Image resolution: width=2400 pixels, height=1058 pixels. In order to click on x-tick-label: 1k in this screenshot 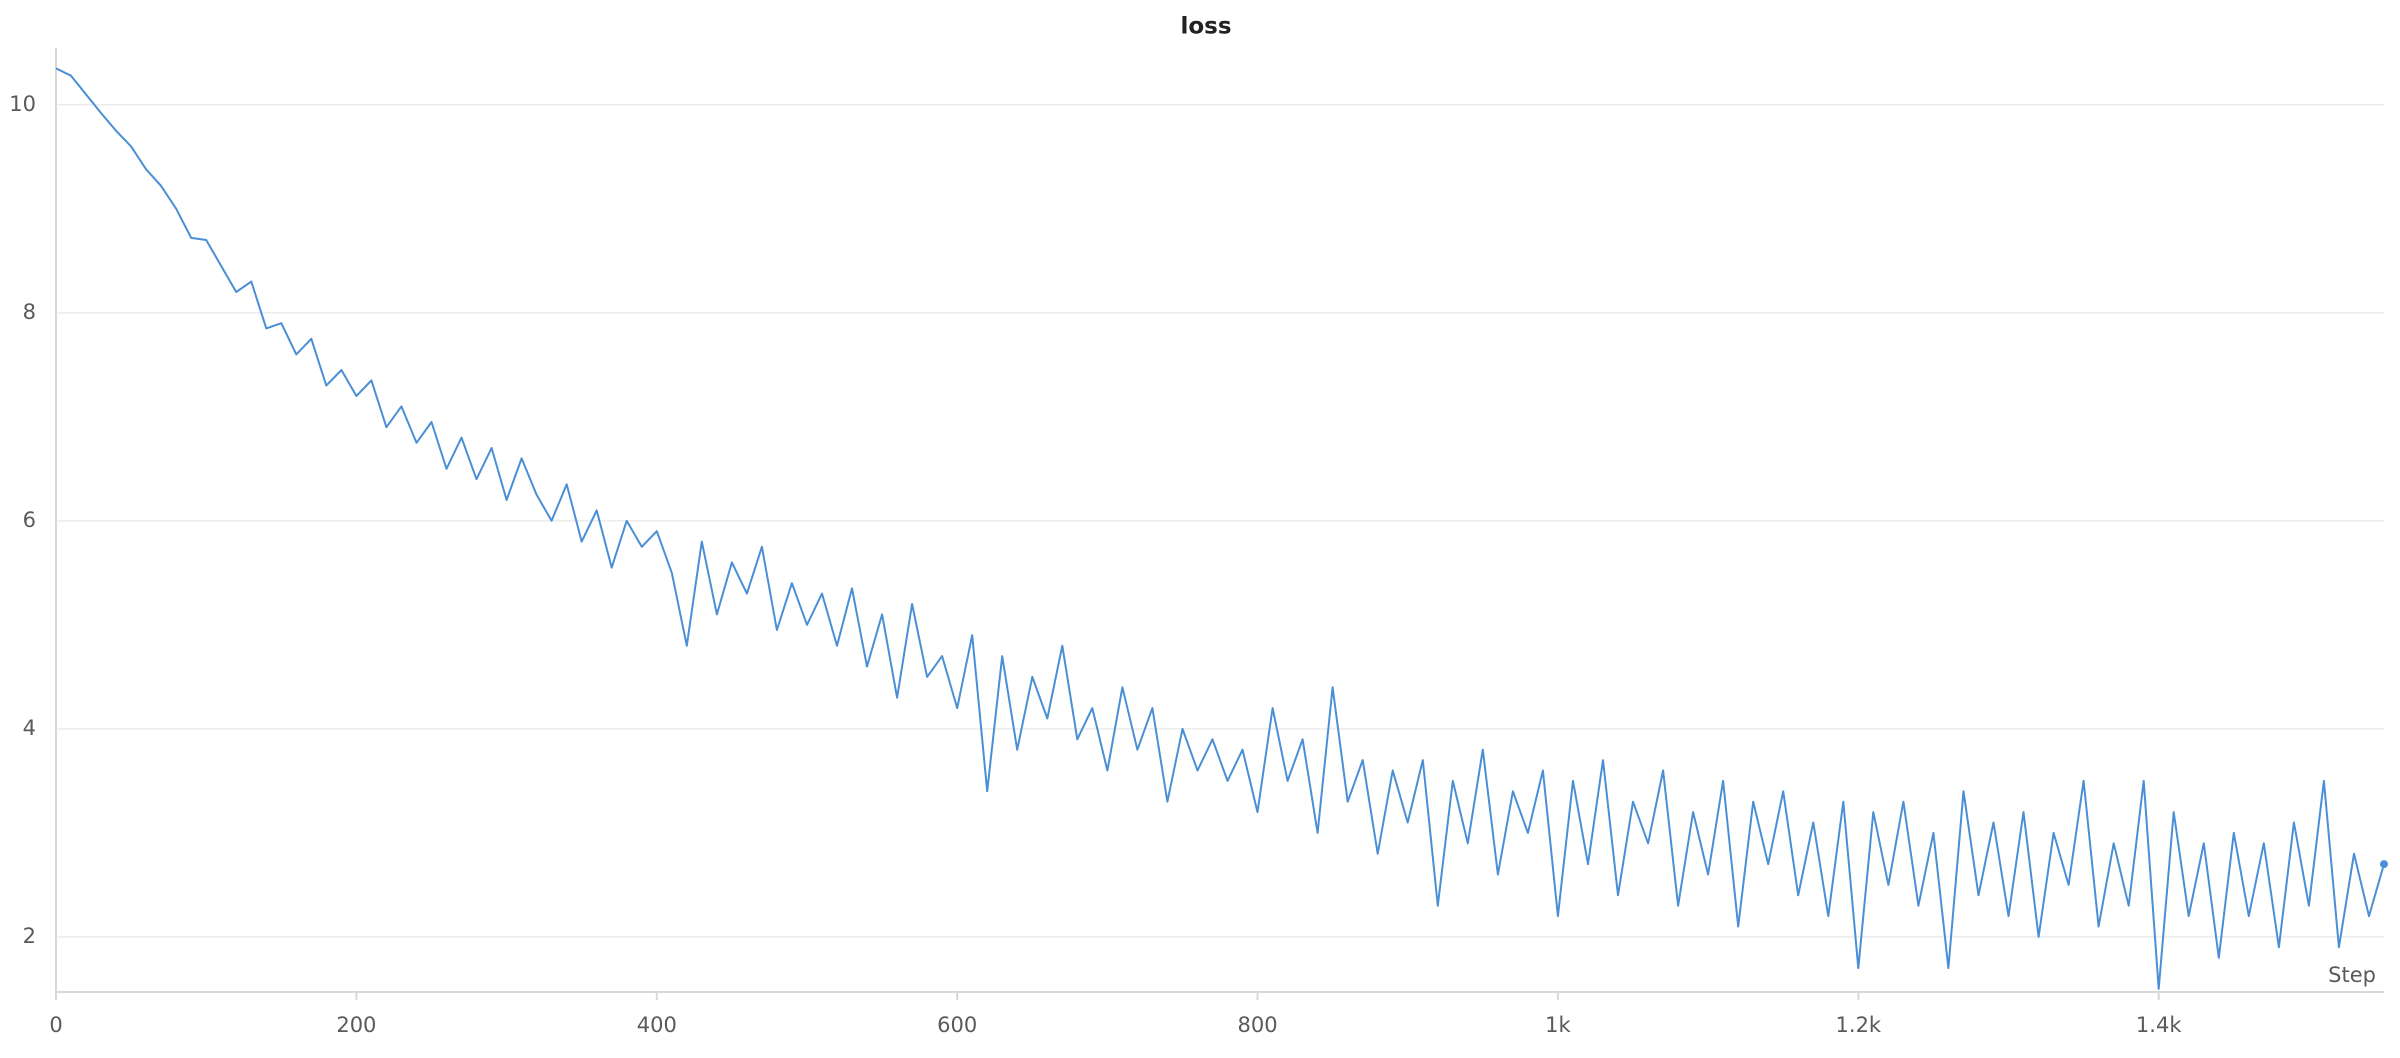, I will do `click(1558, 1025)`.